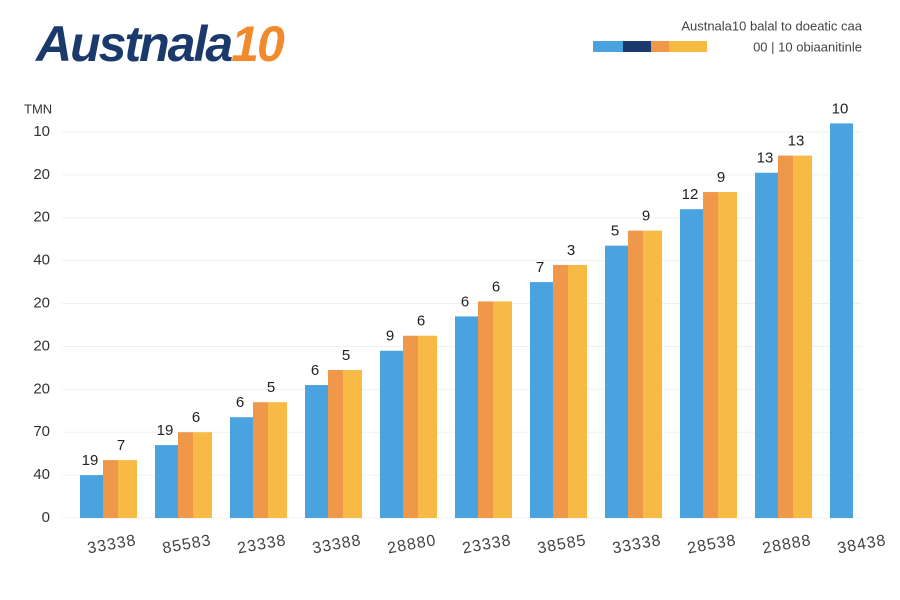 The image size is (900, 600). Describe the element at coordinates (787, 544) in the screenshot. I see `x-tick-label: 28888` at that location.